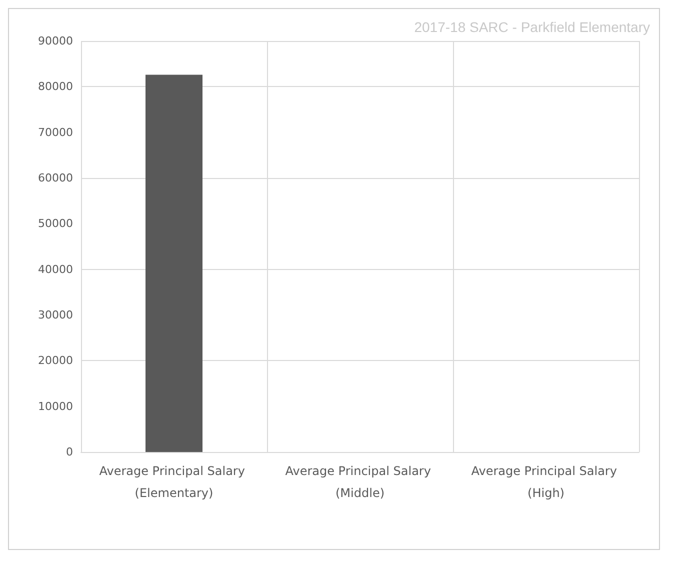 The width and height of the screenshot is (684, 564). What do you see at coordinates (69, 452) in the screenshot?
I see `y-tick-label: 0` at bounding box center [69, 452].